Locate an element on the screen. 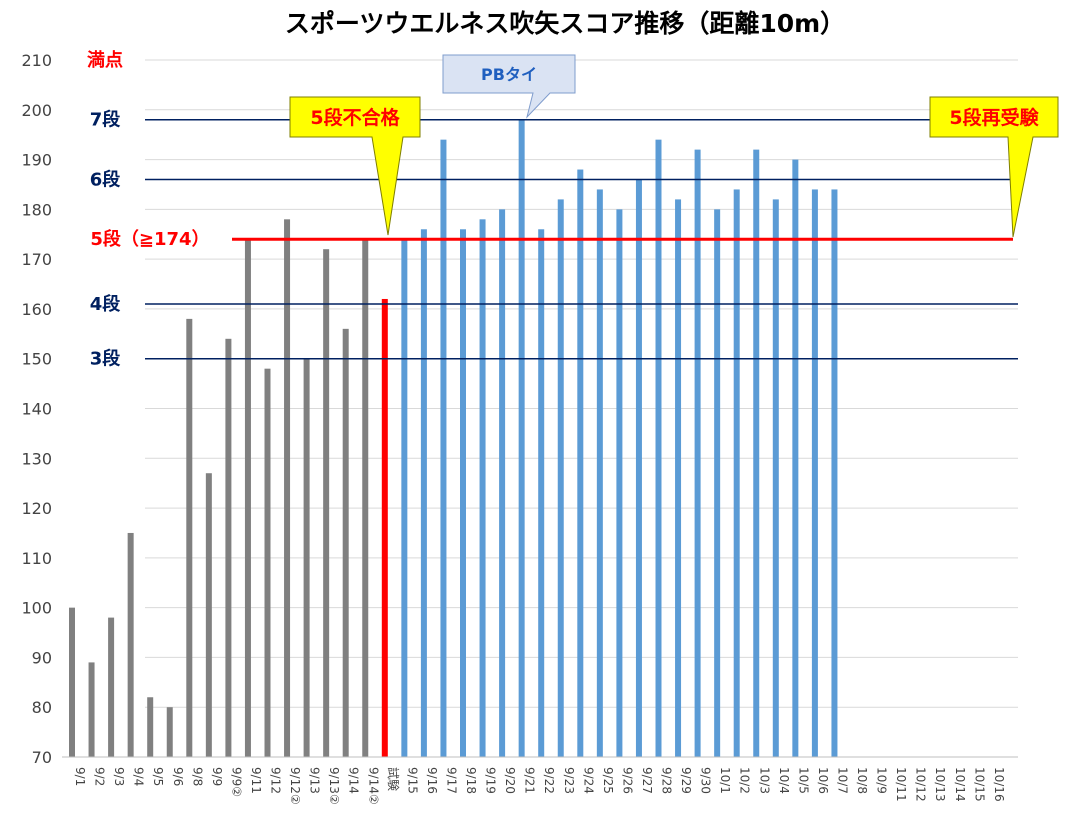  callout-label: PBタイ is located at coordinates (509, 74).